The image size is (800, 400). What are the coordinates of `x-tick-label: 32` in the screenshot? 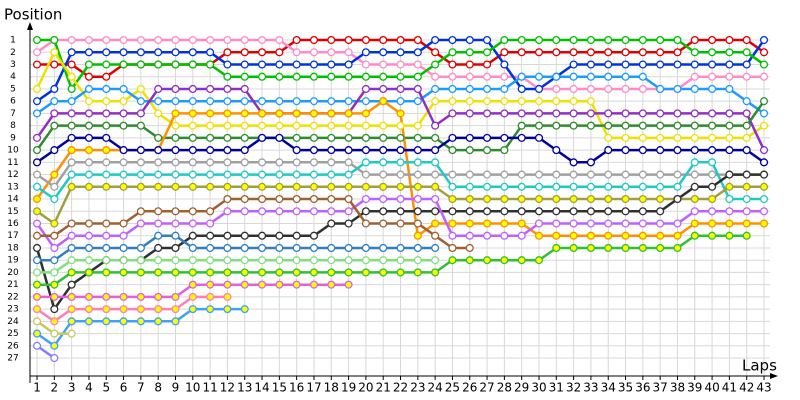 It's located at (573, 388).